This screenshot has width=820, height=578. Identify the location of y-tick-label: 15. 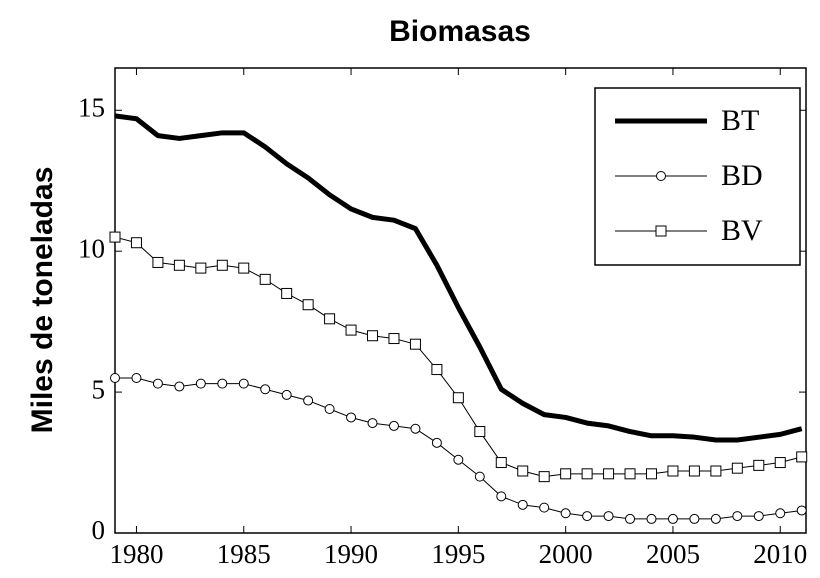
(91, 107).